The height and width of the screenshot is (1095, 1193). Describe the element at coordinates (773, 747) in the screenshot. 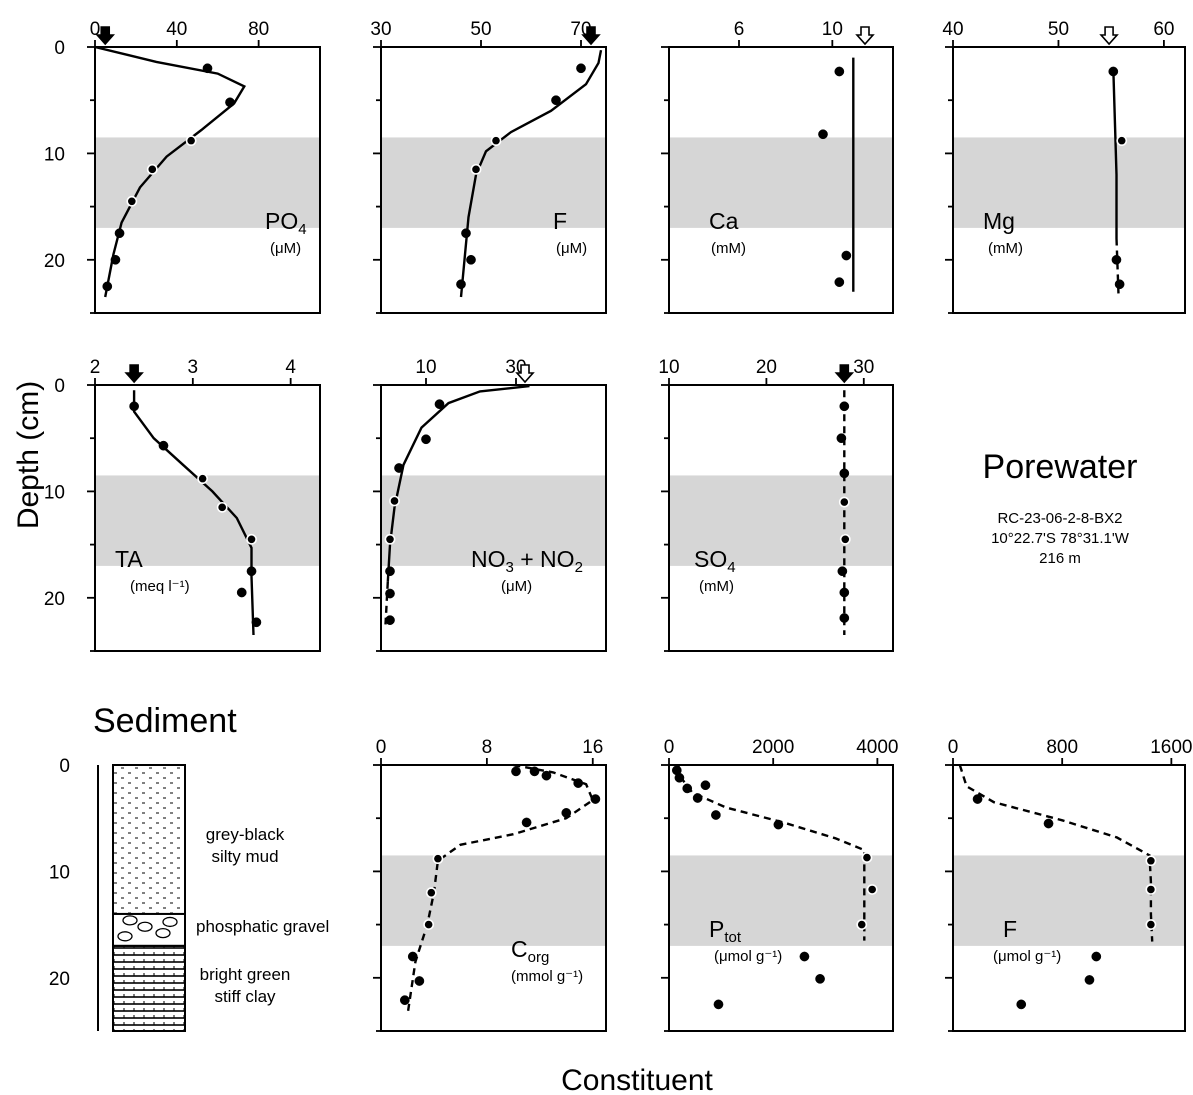

I see `x-tick-label: 2000` at that location.